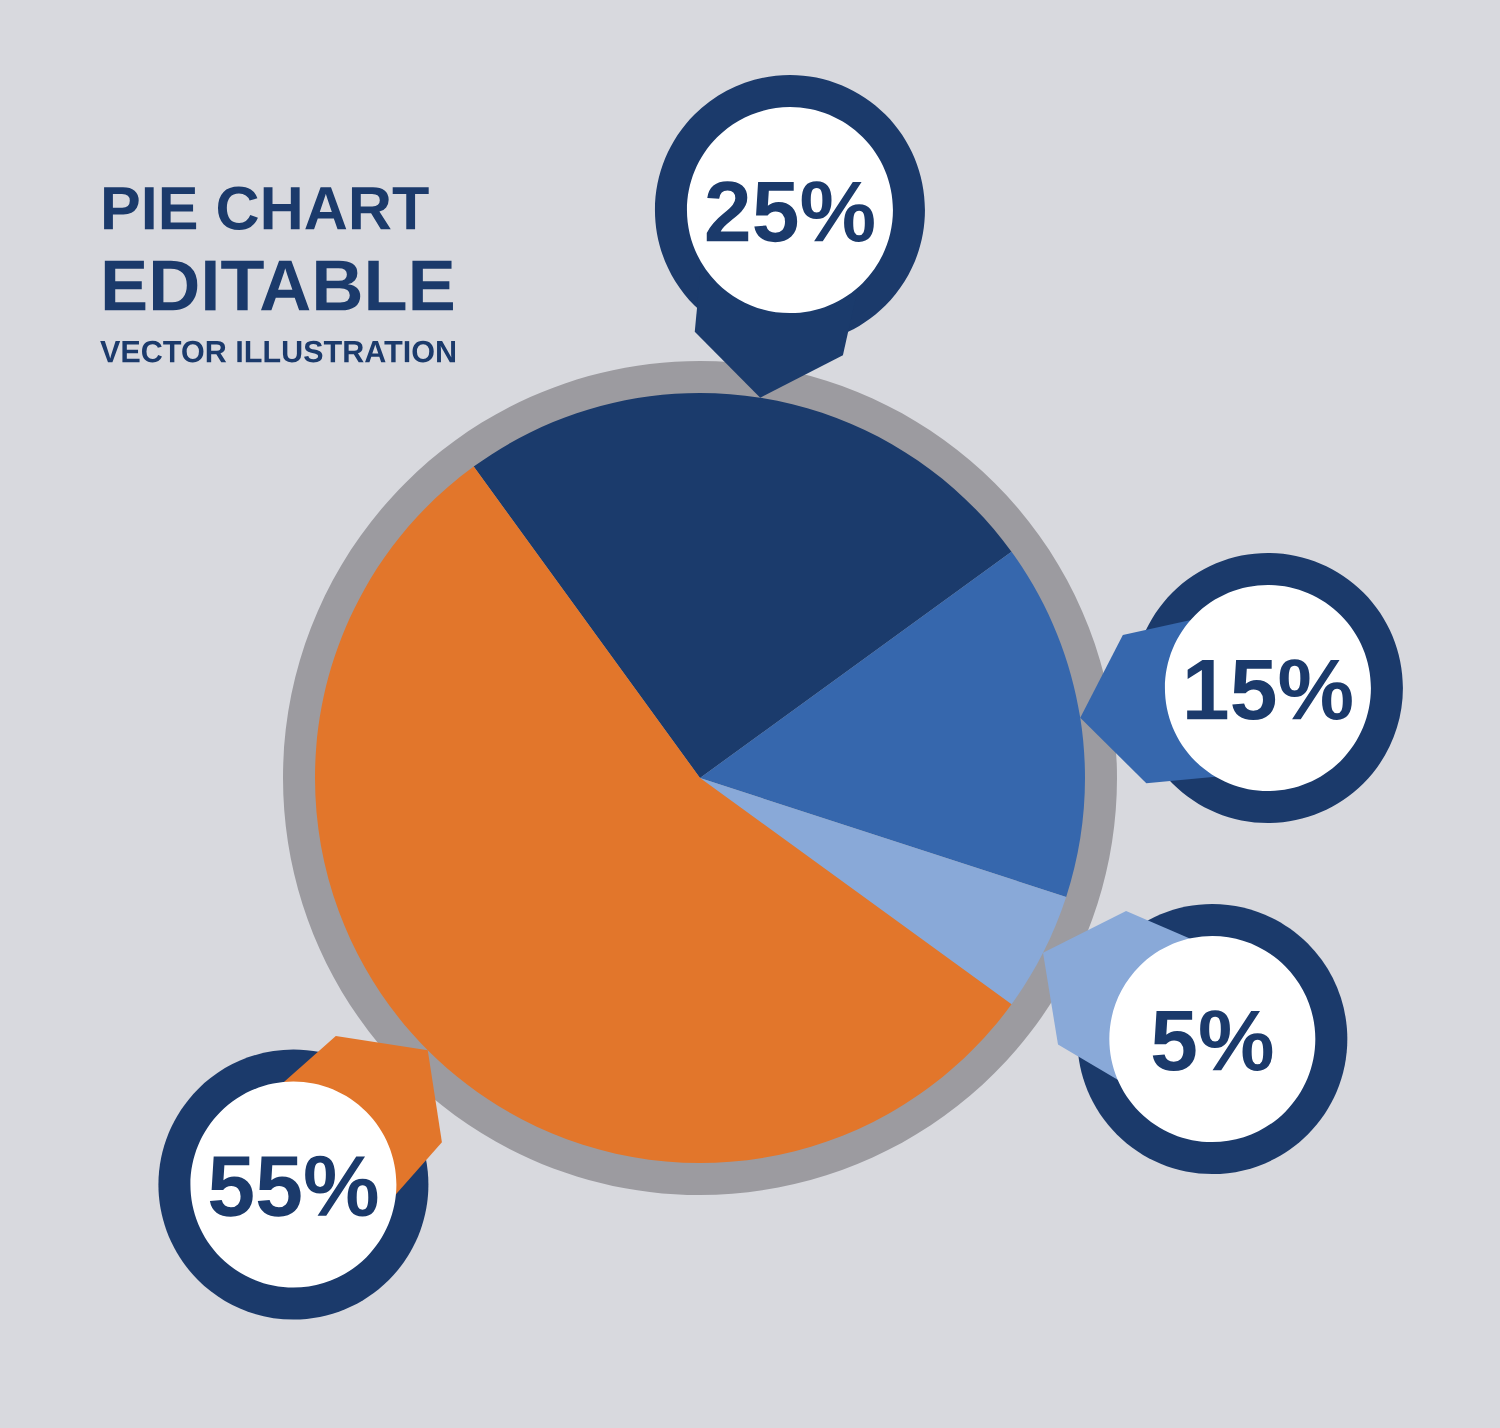  Describe the element at coordinates (790, 212) in the screenshot. I see `data-label: 25%` at that location.